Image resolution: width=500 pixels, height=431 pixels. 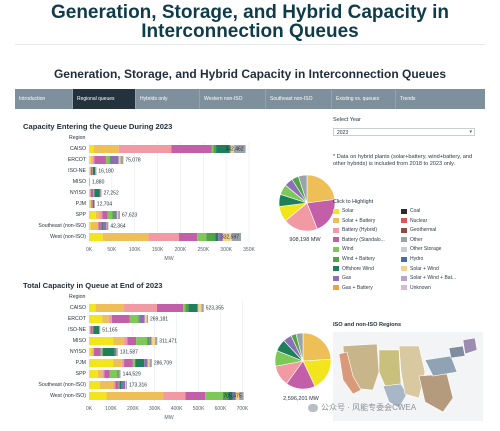 What do you see at coordinates (342, 133) in the screenshot?
I see `year-select-value: 2023` at bounding box center [342, 133].